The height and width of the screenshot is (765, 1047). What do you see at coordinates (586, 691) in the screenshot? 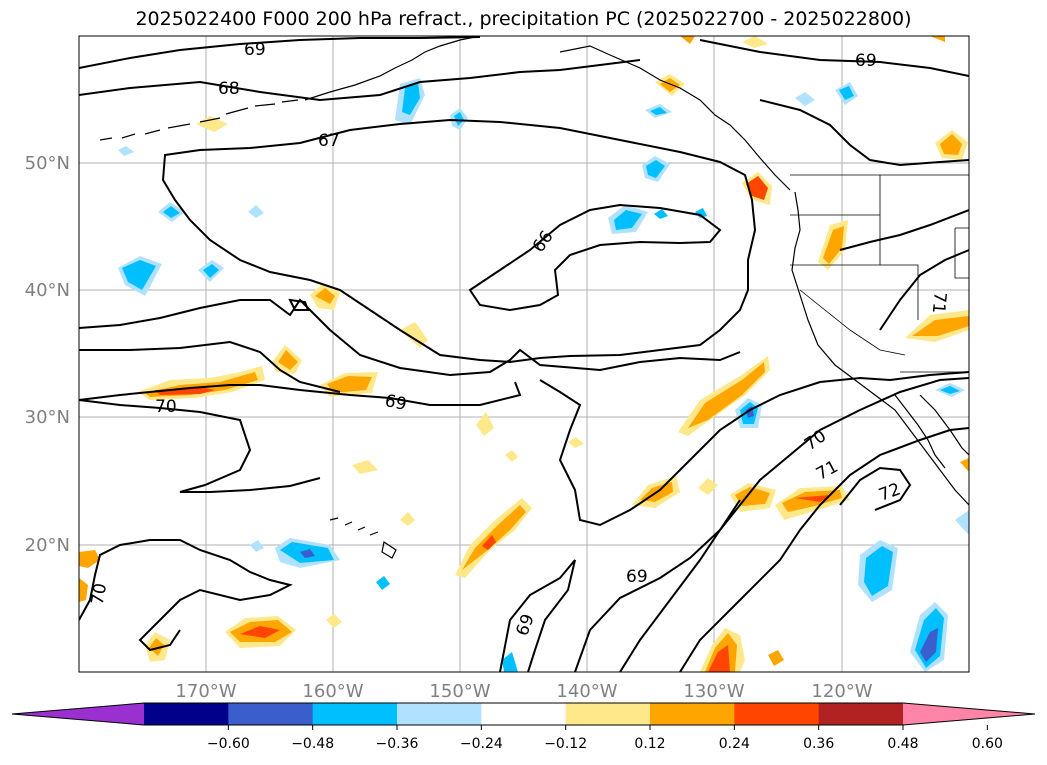
I see `lon-label-140w: 140°W` at bounding box center [586, 691].